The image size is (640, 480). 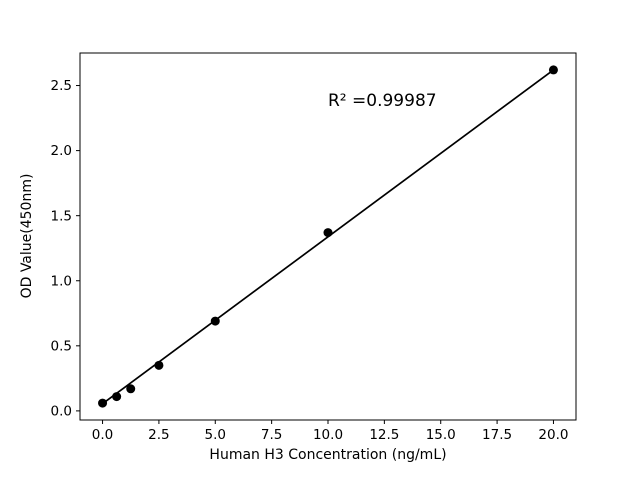 I want to click on x-tick-label: 0.0, so click(x=102, y=435).